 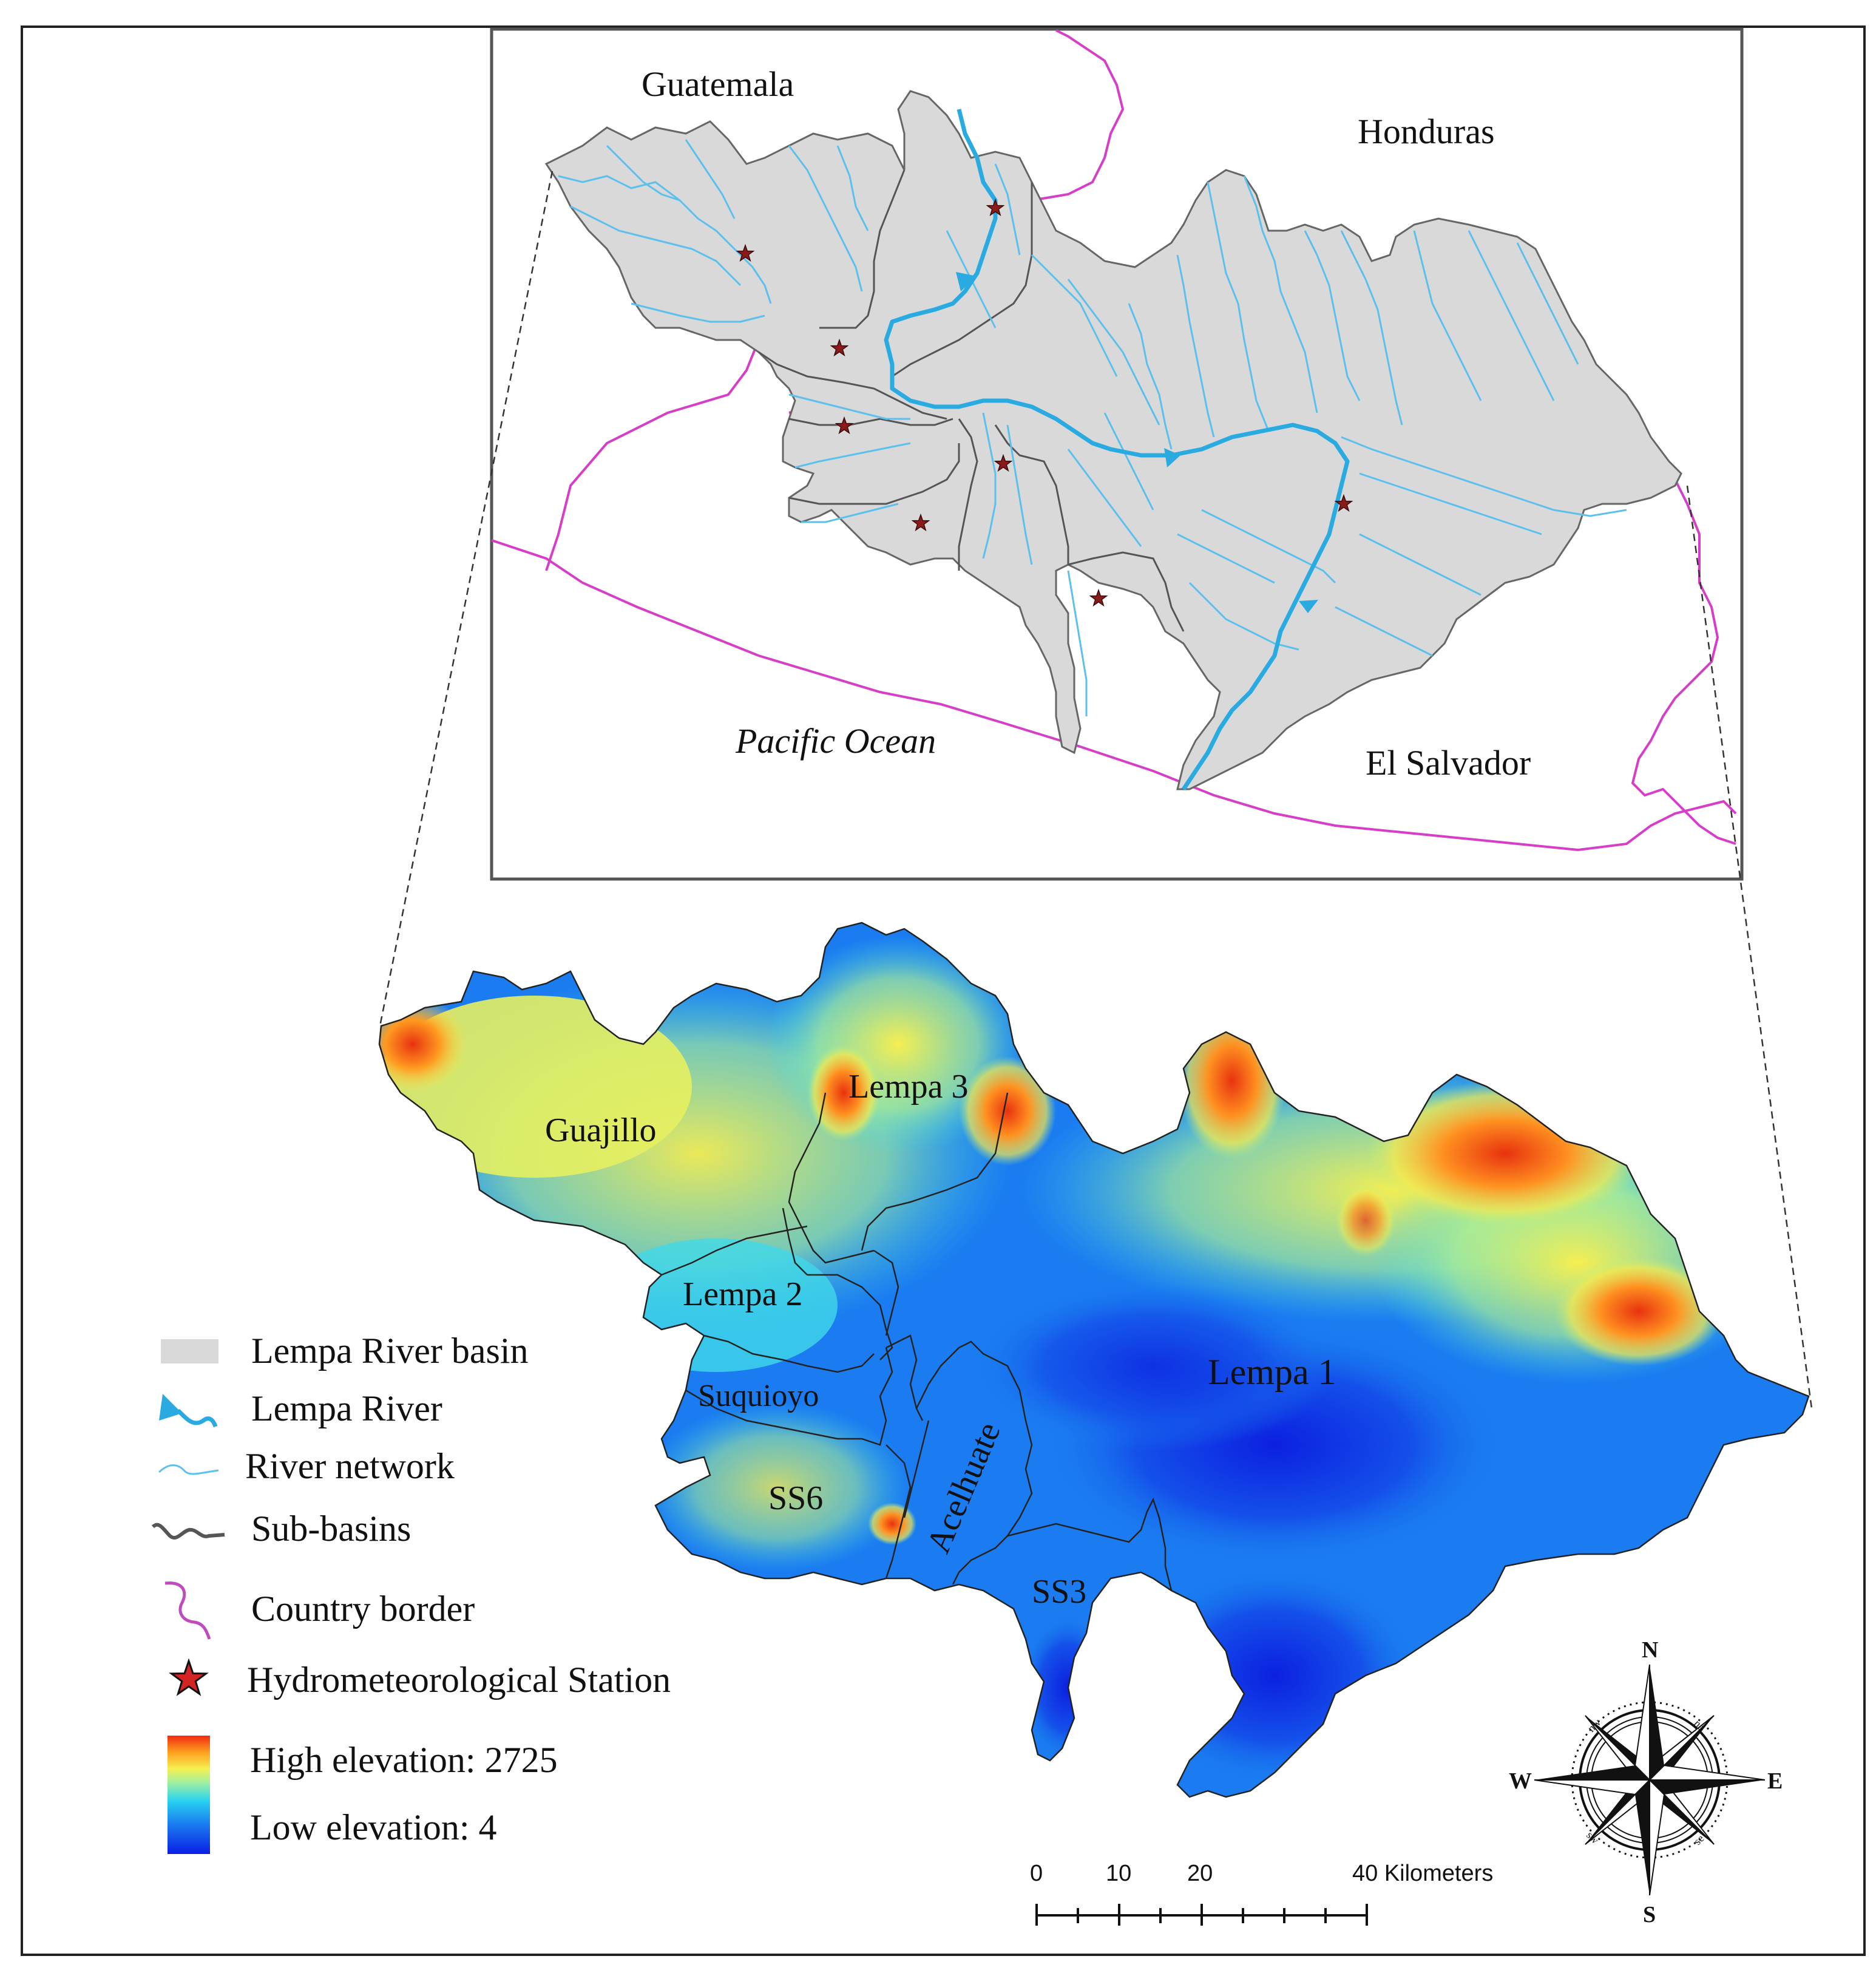 What do you see at coordinates (796, 1498) in the screenshot?
I see `subbasin-label-ss6: SS6` at bounding box center [796, 1498].